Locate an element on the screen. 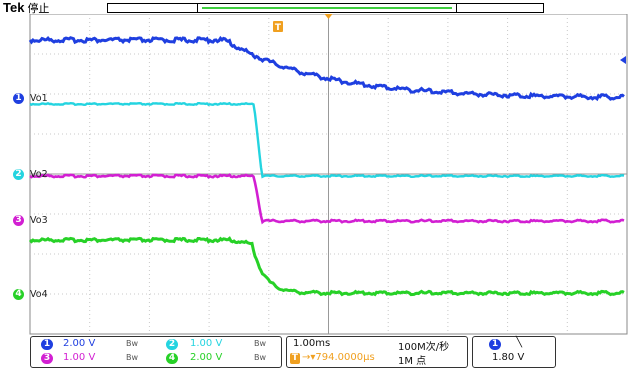  ch3-label: Vo3 is located at coordinates (39, 220).